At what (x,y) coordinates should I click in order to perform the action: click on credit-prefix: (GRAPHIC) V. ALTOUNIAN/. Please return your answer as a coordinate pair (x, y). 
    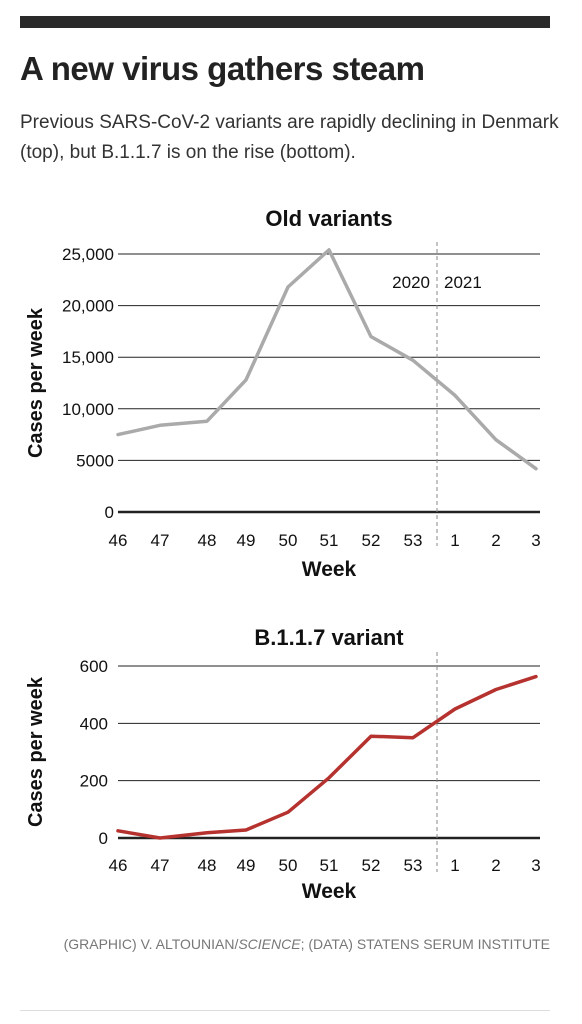
    Looking at the image, I should click on (151, 944).